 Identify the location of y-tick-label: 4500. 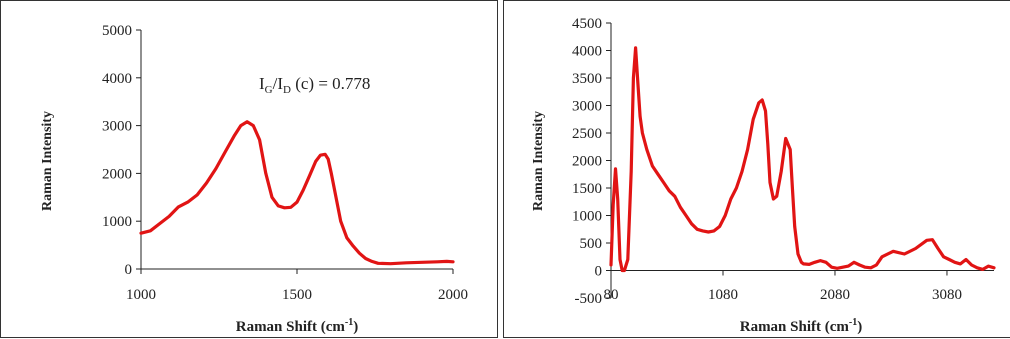
(587, 24).